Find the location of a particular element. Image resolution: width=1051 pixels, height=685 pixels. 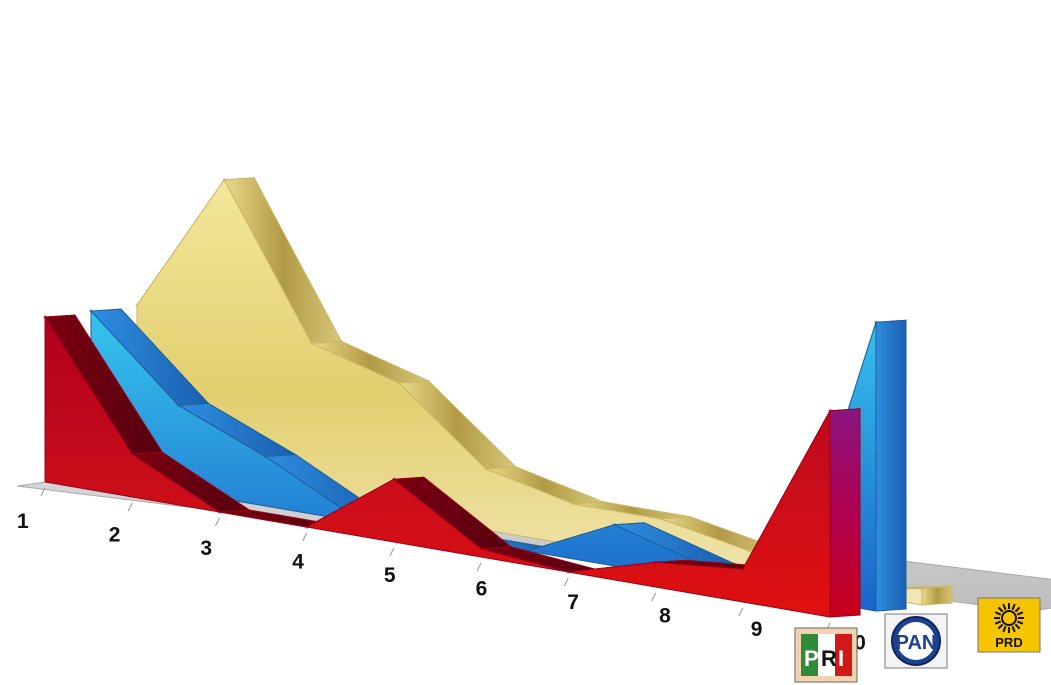

tick-label-2: 2 is located at coordinates (115, 535).